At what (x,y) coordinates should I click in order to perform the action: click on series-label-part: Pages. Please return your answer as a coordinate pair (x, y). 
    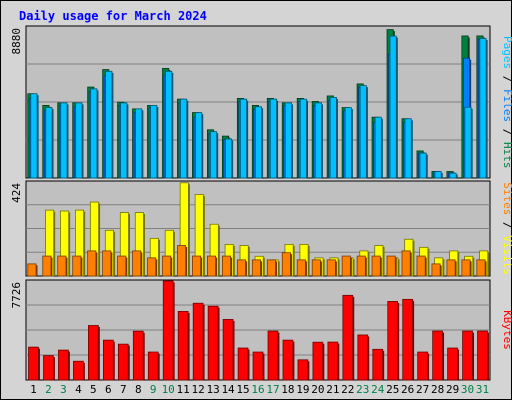
    Looking at the image, I should click on (506, 52).